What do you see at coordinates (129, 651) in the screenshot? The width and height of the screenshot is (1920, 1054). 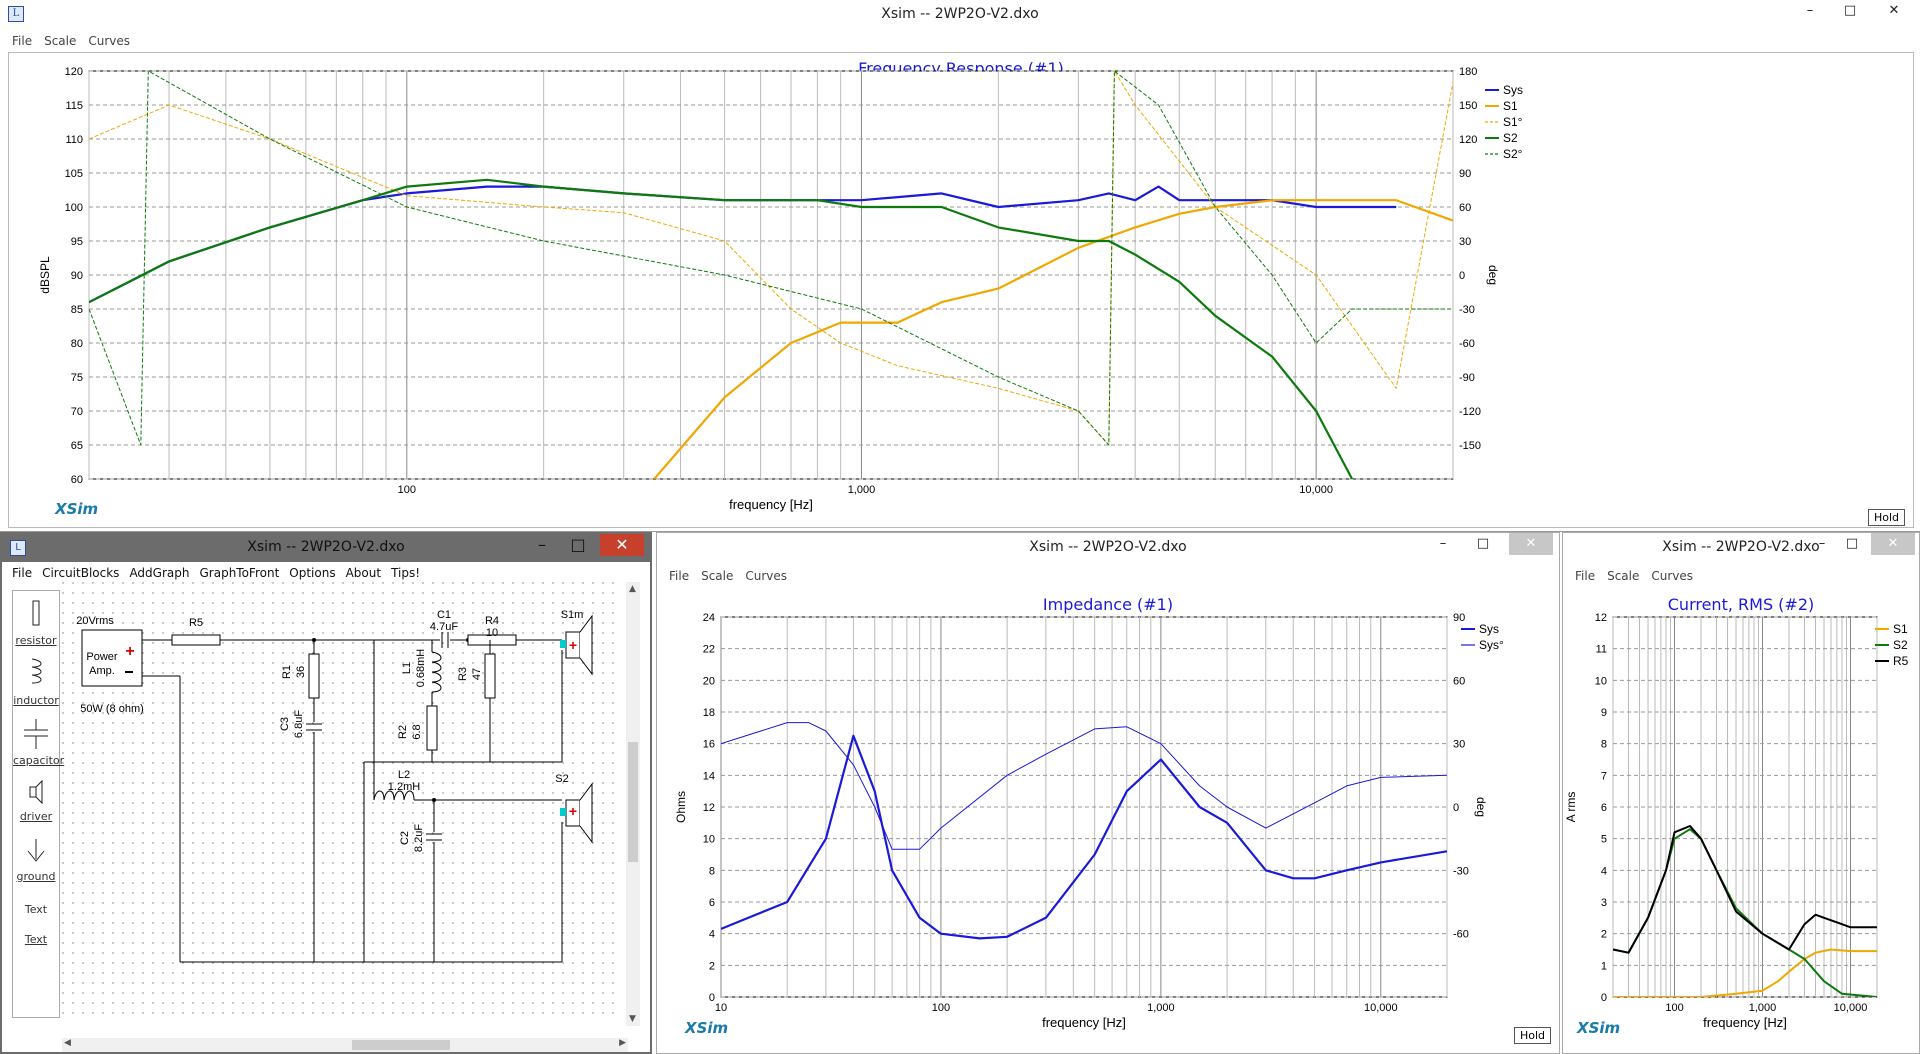 I see `plus-terminal: +` at bounding box center [129, 651].